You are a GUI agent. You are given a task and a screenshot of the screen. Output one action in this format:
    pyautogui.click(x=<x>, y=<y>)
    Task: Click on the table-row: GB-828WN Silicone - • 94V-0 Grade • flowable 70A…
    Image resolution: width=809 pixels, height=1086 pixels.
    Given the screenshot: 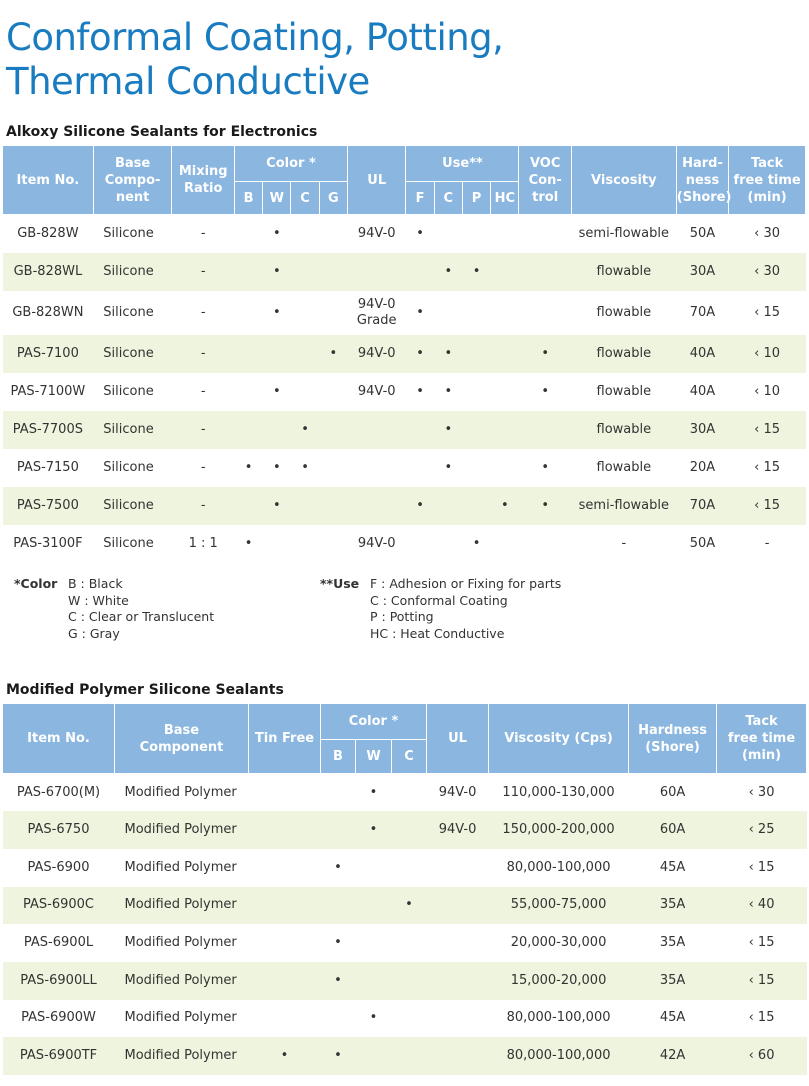 What is the action you would take?
    pyautogui.click(x=404, y=313)
    